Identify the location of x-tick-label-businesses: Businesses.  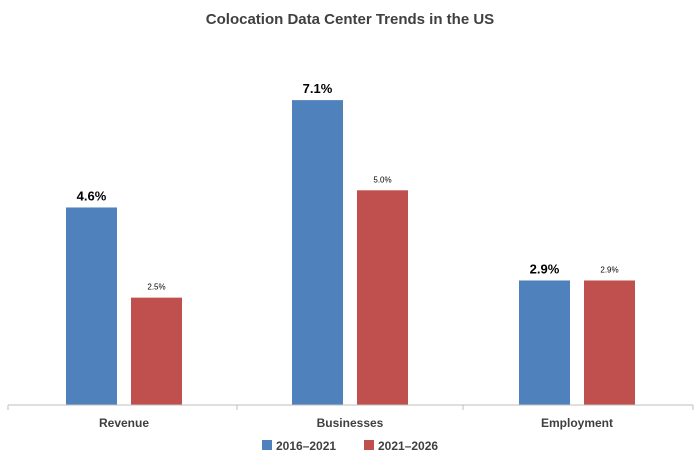
(350, 423).